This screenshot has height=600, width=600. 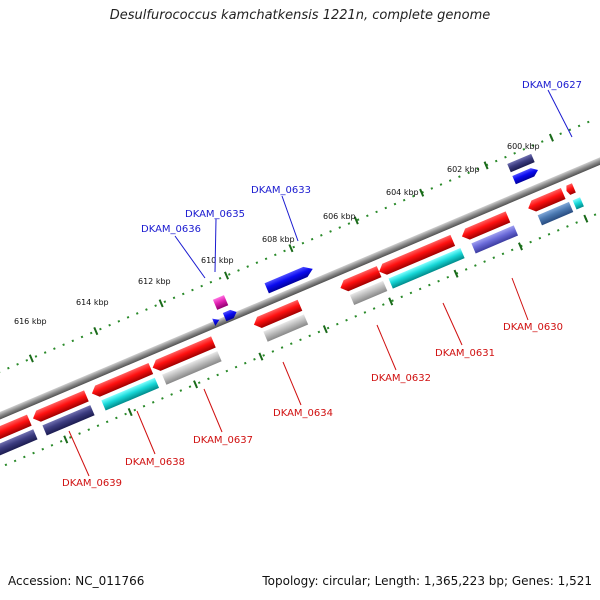 I want to click on gene-label: DKAM_0631, so click(x=465, y=353).